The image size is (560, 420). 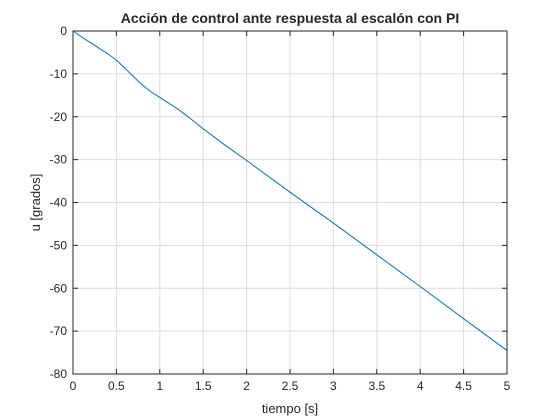 What do you see at coordinates (376, 386) in the screenshot?
I see `x-tick-label: 3.5` at bounding box center [376, 386].